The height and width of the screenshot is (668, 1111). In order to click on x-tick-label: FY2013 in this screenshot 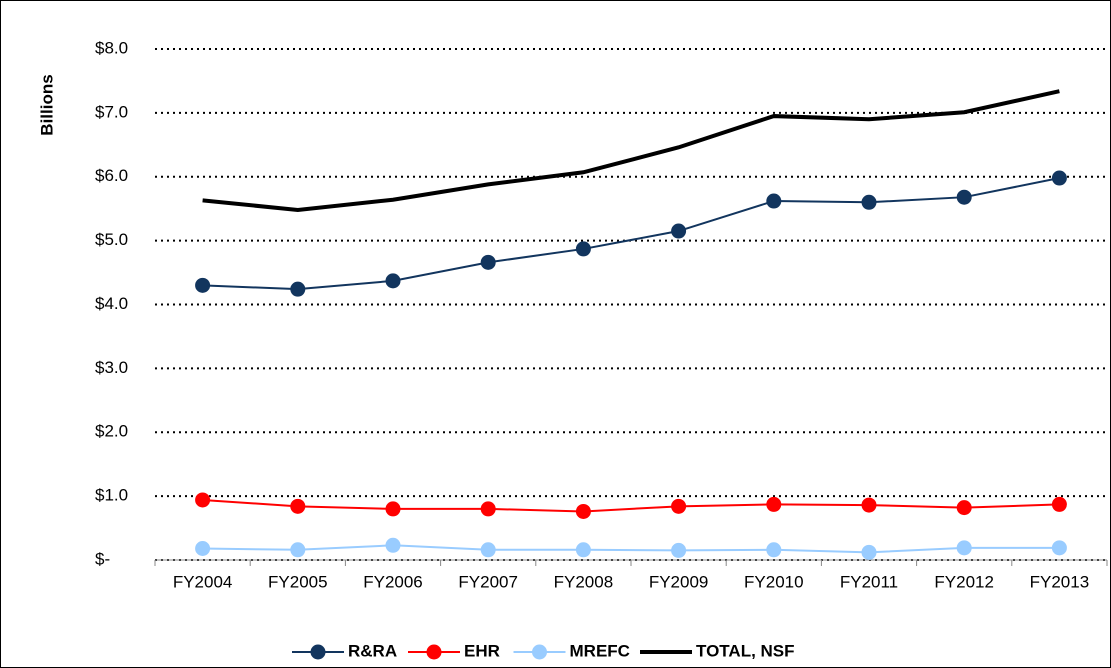, I will do `click(1060, 581)`.